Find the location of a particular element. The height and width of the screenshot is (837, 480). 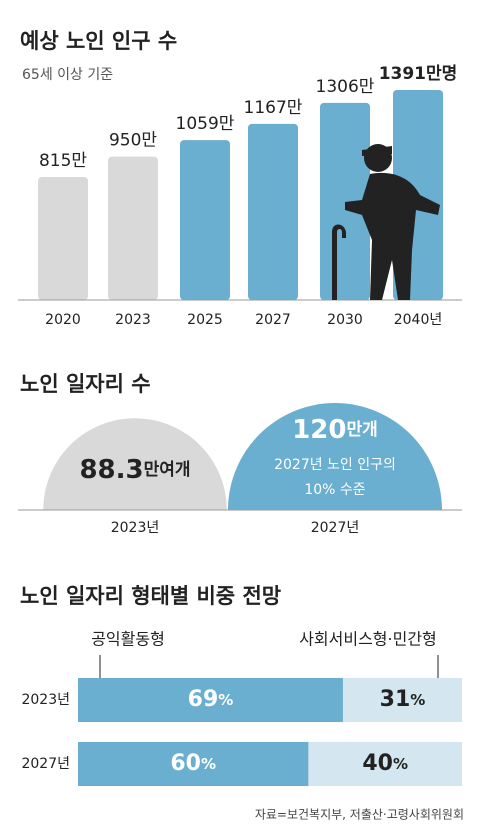

value-label: 120만개 is located at coordinates (335, 430).